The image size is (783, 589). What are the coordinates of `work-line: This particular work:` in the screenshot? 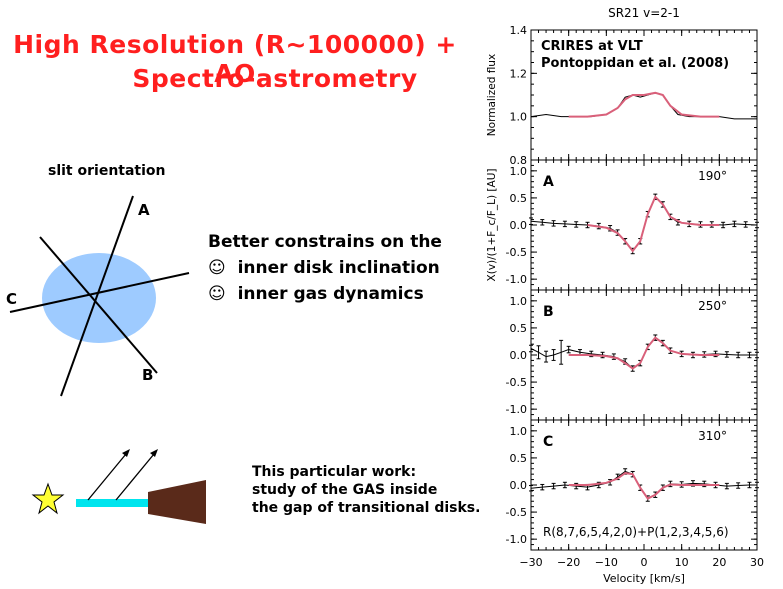 It's located at (334, 472).